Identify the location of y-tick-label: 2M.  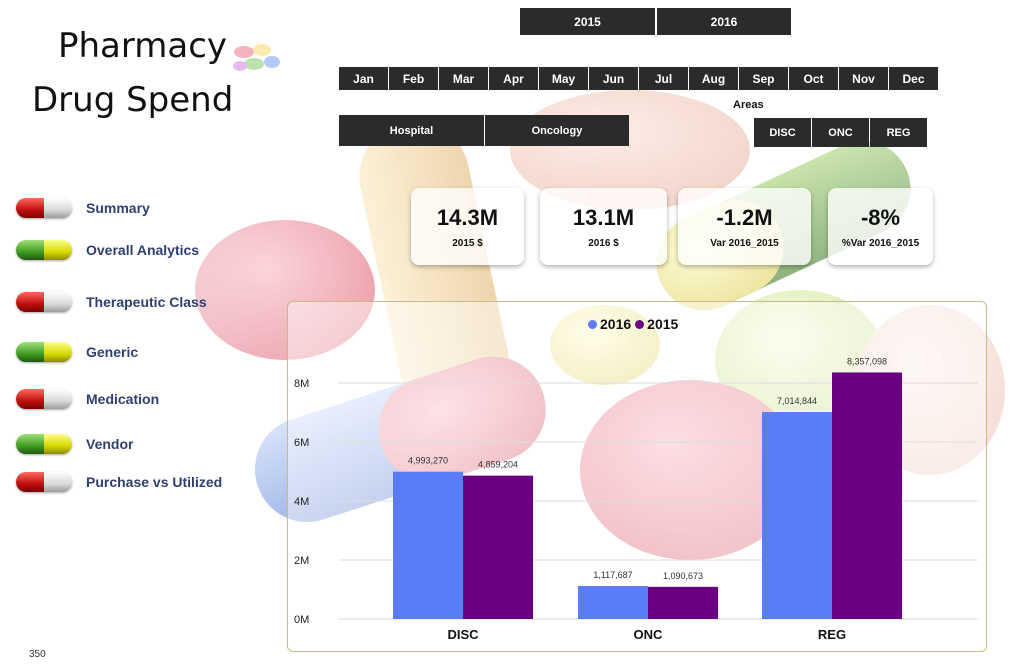
(301, 561).